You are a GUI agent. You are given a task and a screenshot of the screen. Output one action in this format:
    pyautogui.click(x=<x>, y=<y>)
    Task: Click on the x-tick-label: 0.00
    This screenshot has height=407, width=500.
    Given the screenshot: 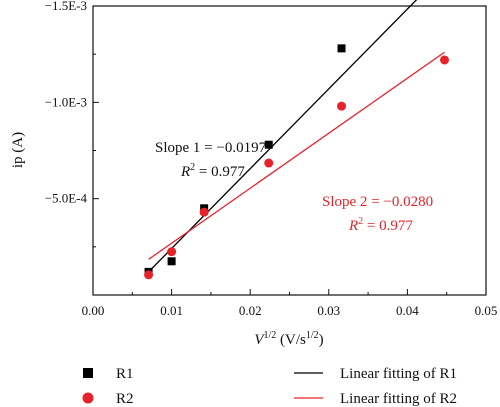 What is the action you would take?
    pyautogui.click(x=93, y=310)
    